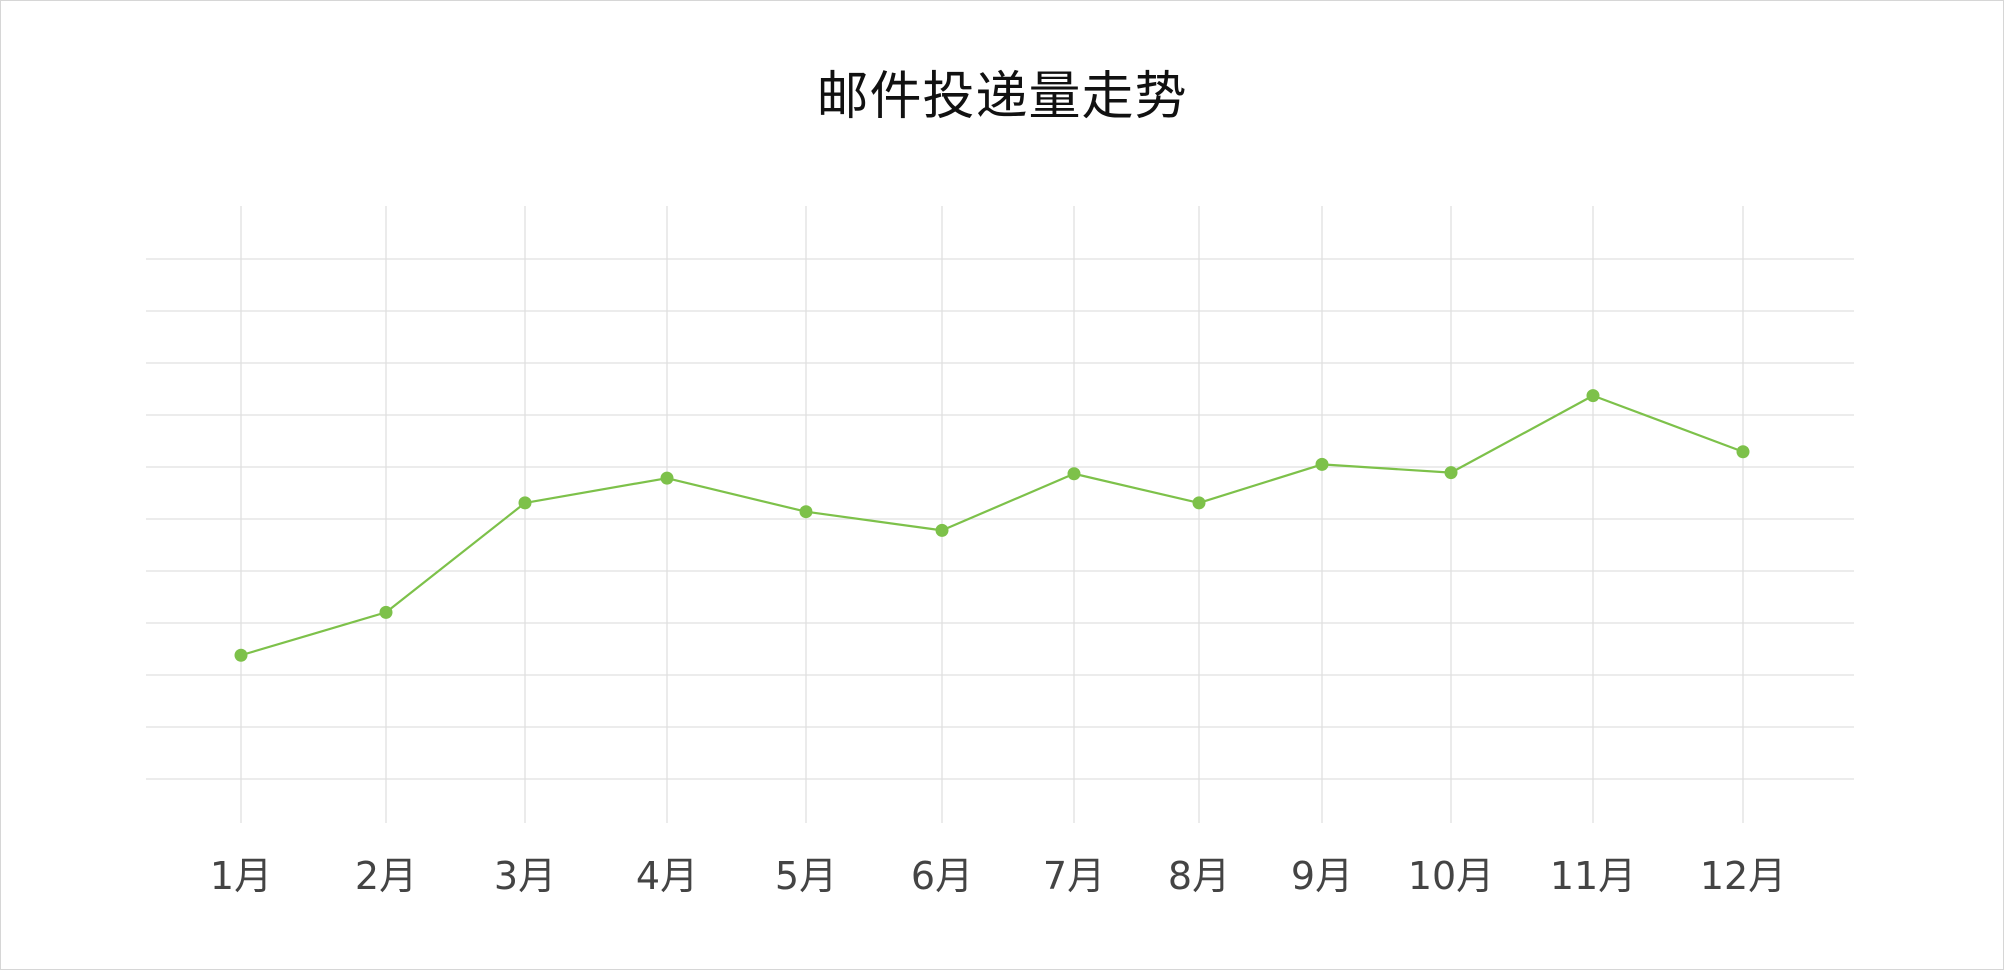  Describe the element at coordinates (806, 876) in the screenshot. I see `x-tick-label: 5月` at that location.